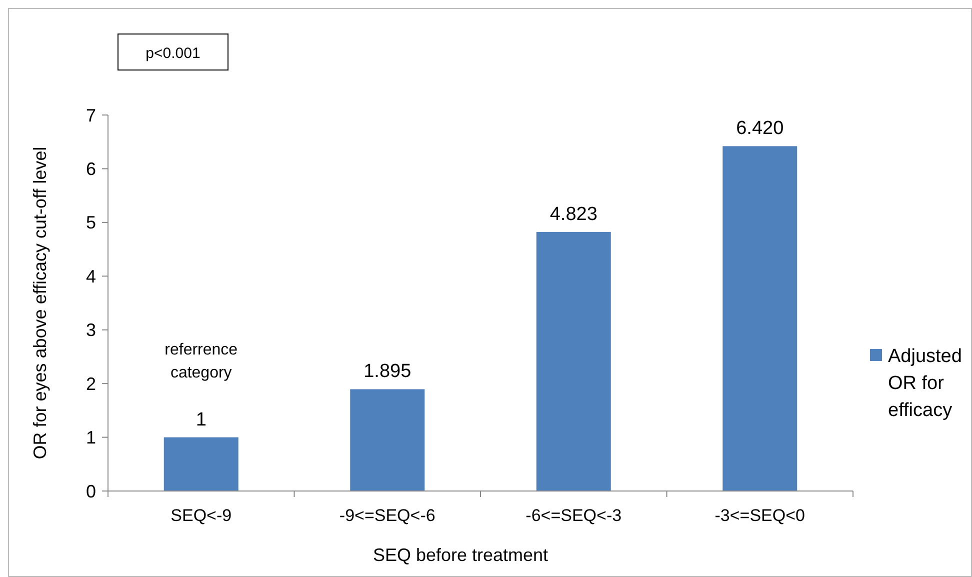 The height and width of the screenshot is (577, 972). What do you see at coordinates (91, 491) in the screenshot?
I see `y-tick-label: 0` at bounding box center [91, 491].